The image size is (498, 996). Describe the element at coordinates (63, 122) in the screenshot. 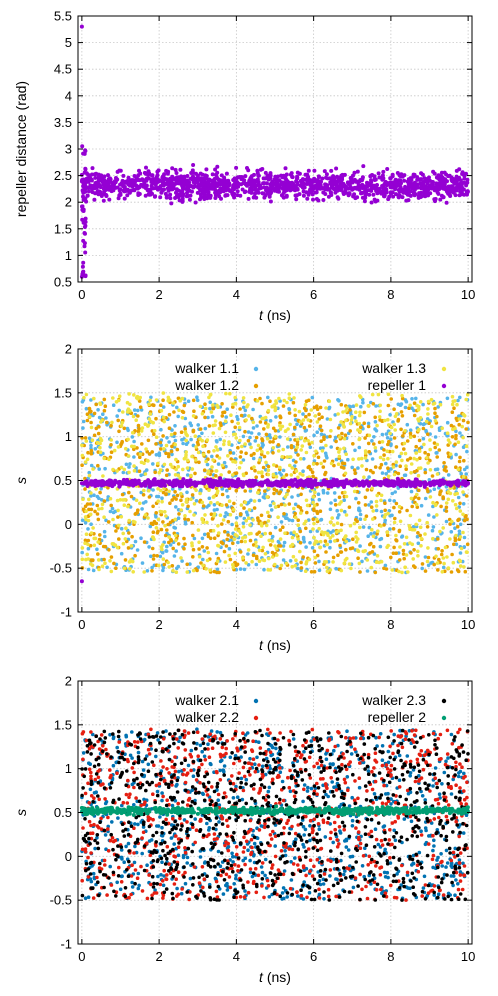

I see `y-tick-label: 3.5` at that location.